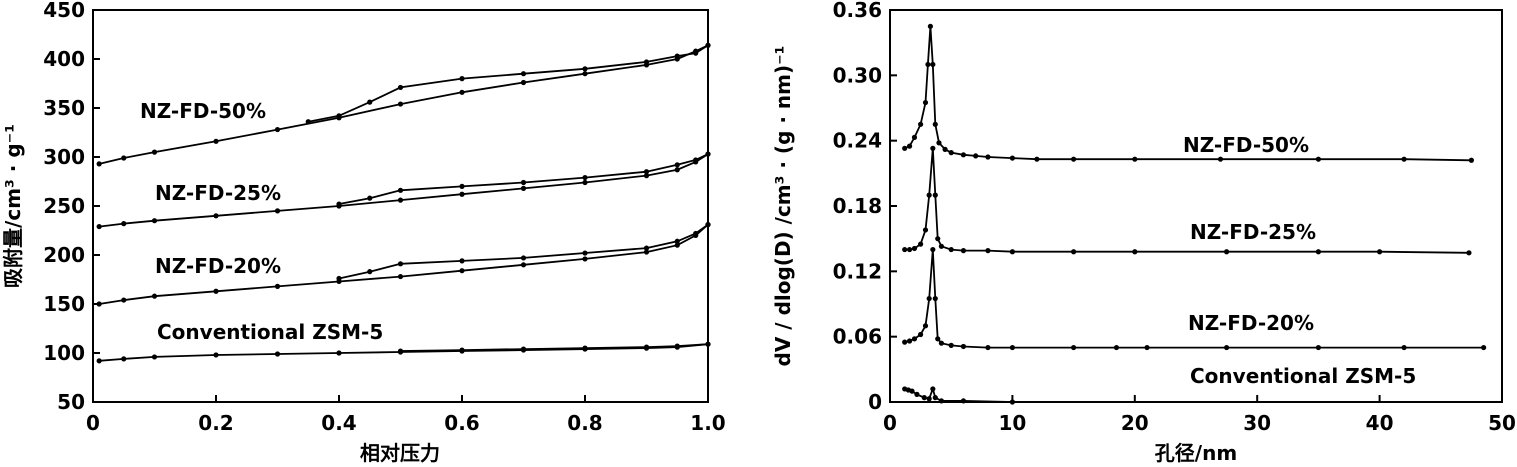  What do you see at coordinates (338, 423) in the screenshot?
I see `isotherm-x-tick-label: 0.4` at bounding box center [338, 423].